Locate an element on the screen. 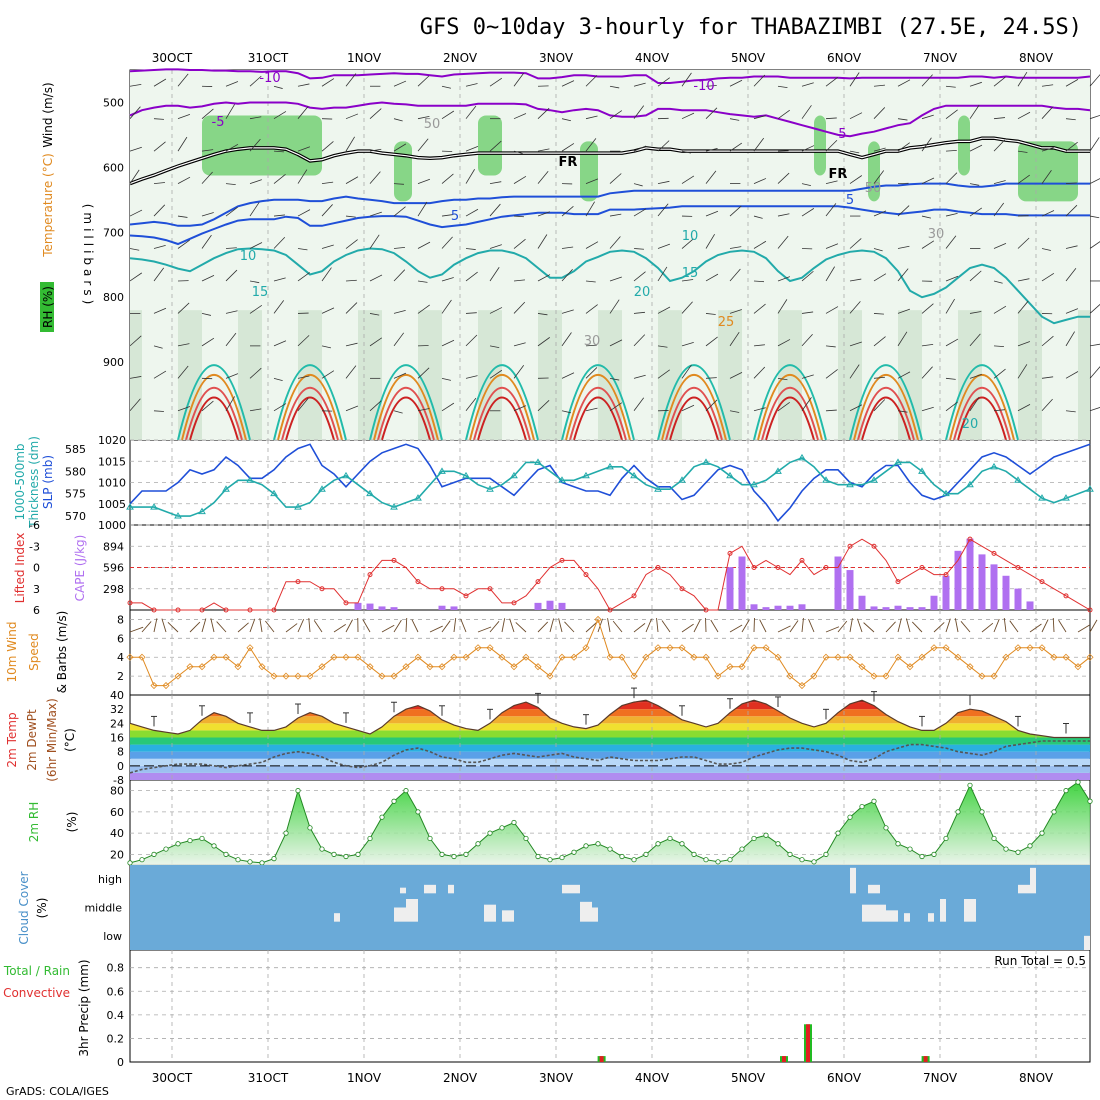 The image size is (1100, 1100). precip-tick-label: 0 is located at coordinates (120, 1062).